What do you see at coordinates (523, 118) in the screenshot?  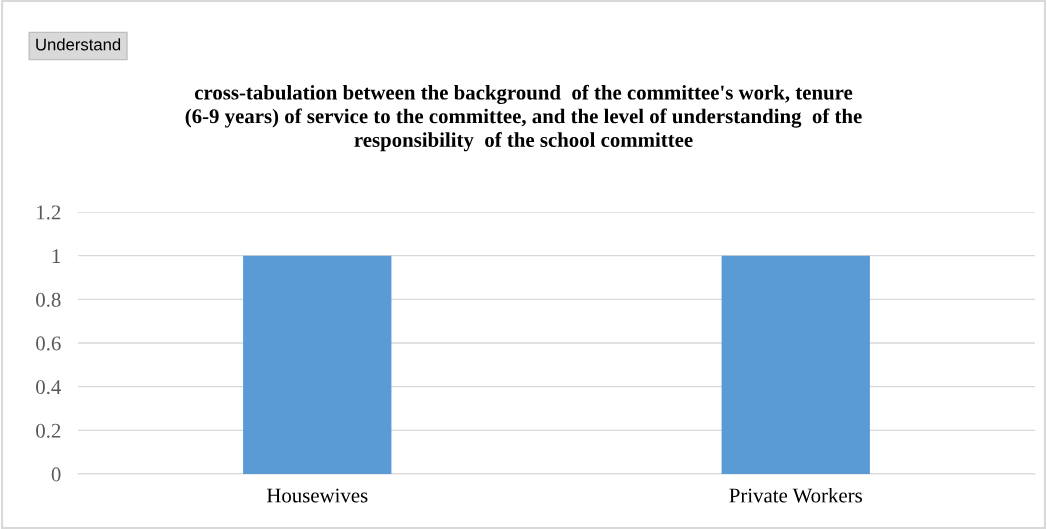 I see `chart-title: cross-tabulation between the background of the committee's work, tenure (6-9 years) of service to the committee, and the level of understanding of the responsibility of the school committee` at bounding box center [523, 118].